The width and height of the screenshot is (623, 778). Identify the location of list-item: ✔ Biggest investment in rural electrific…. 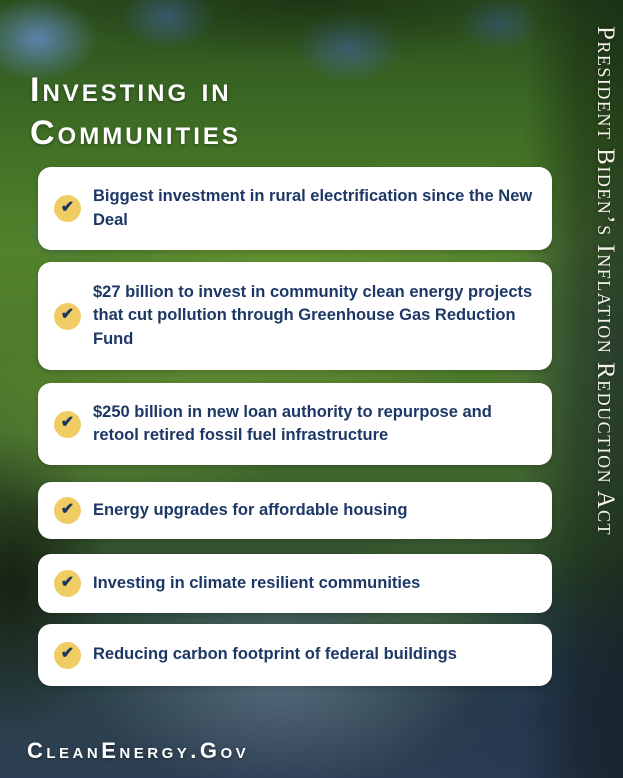
(295, 208).